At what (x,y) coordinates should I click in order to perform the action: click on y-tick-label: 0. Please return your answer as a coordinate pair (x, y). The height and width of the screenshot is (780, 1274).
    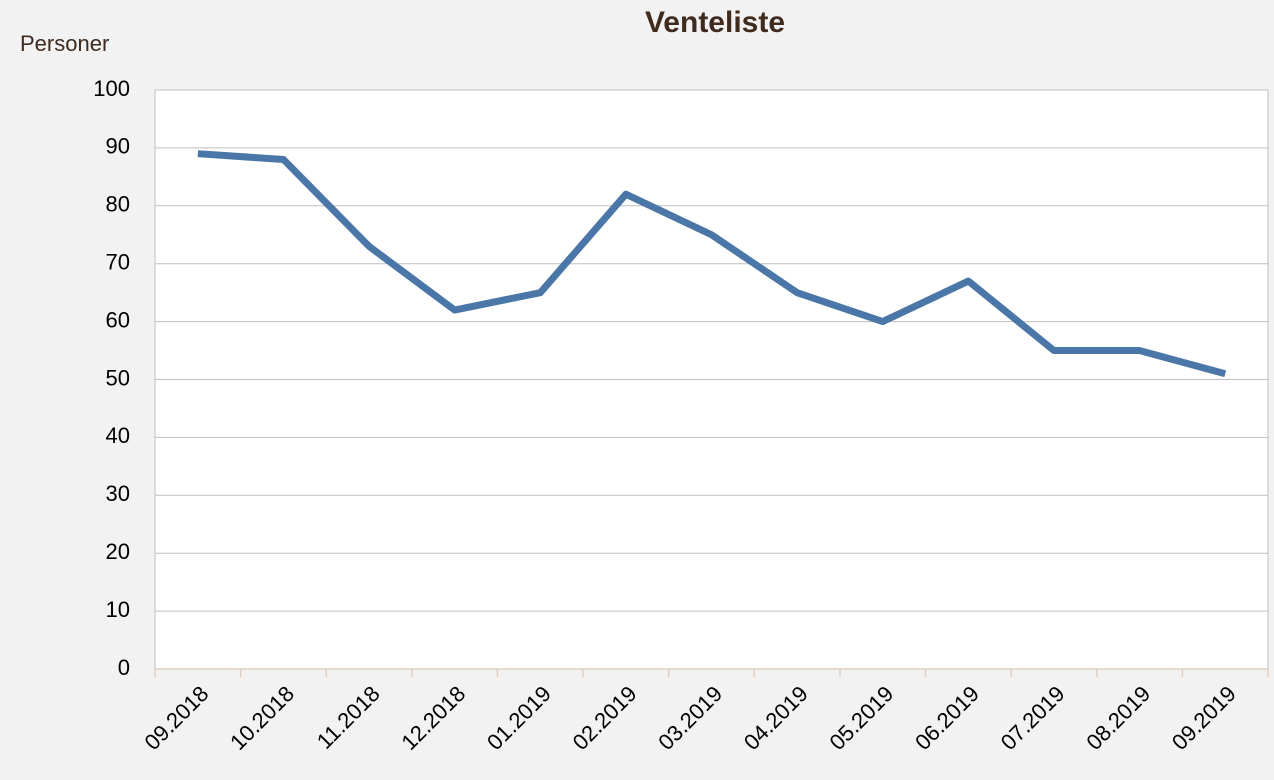
    Looking at the image, I should click on (124, 667).